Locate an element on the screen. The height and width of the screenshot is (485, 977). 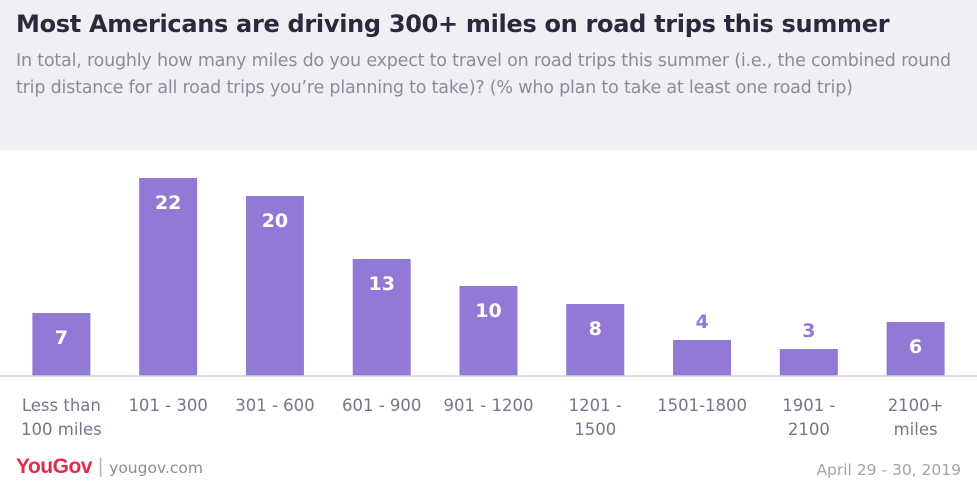
category-label: 901 - 1200 is located at coordinates (489, 405).